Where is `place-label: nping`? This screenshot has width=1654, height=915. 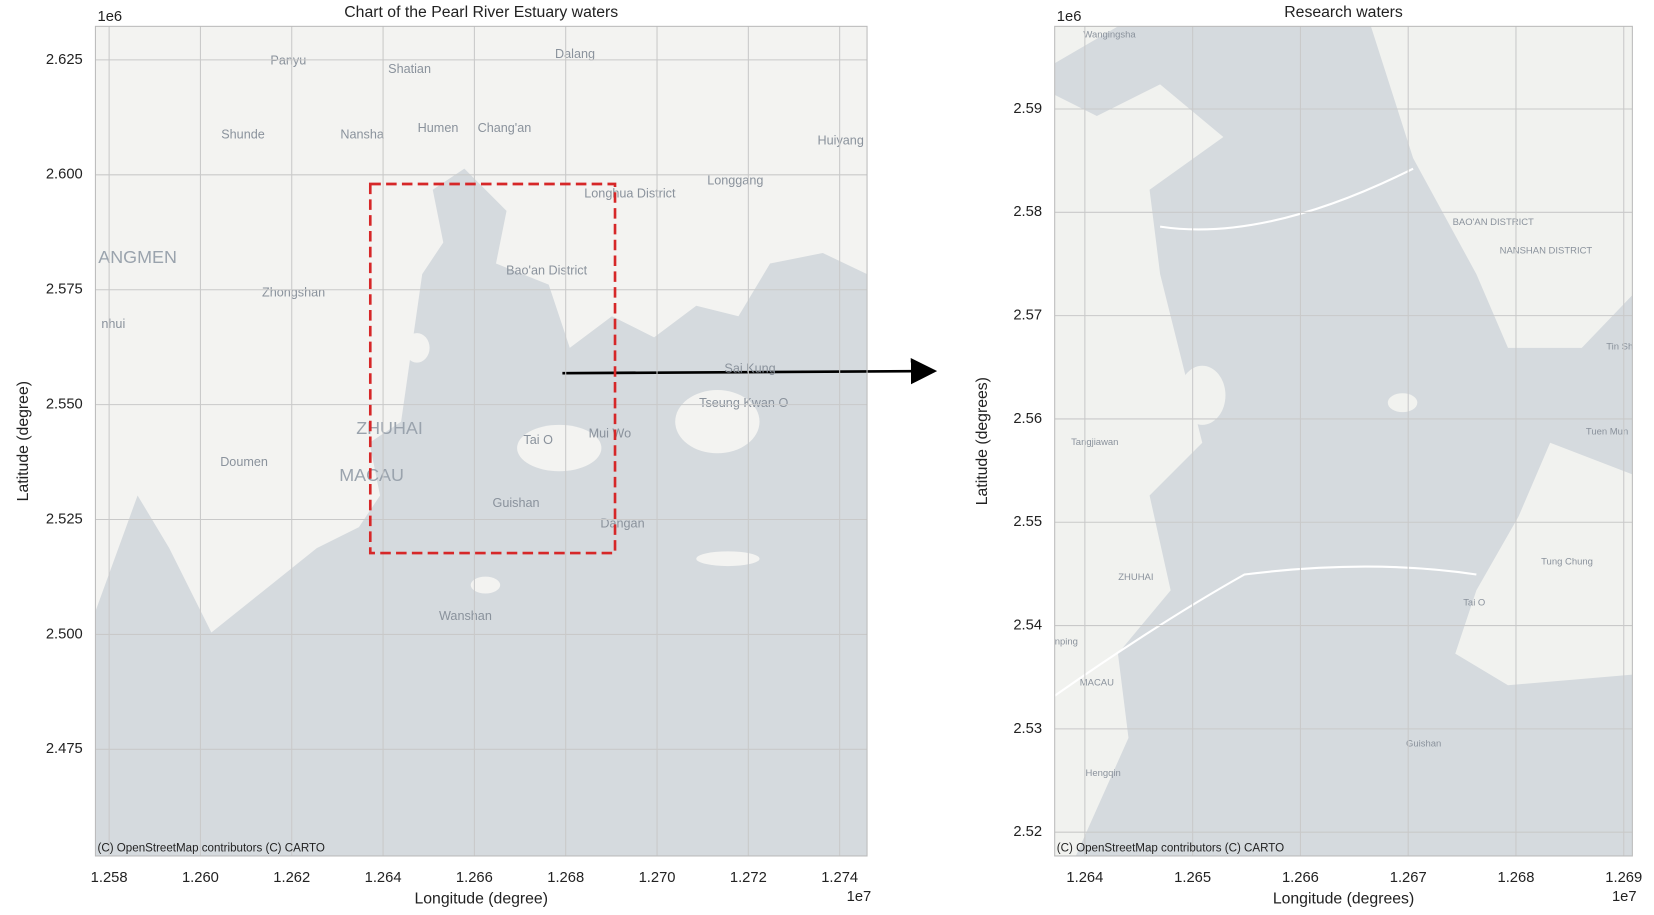 place-label: nping is located at coordinates (1066, 641).